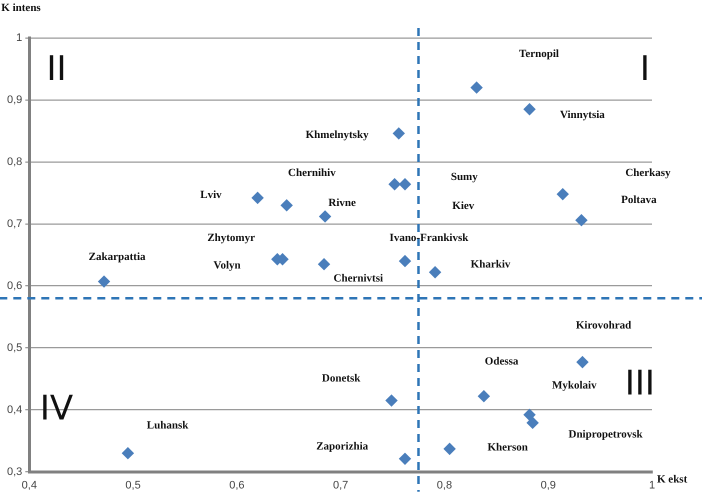  Describe the element at coordinates (639, 200) in the screenshot. I see `annotation: Poltava` at that location.